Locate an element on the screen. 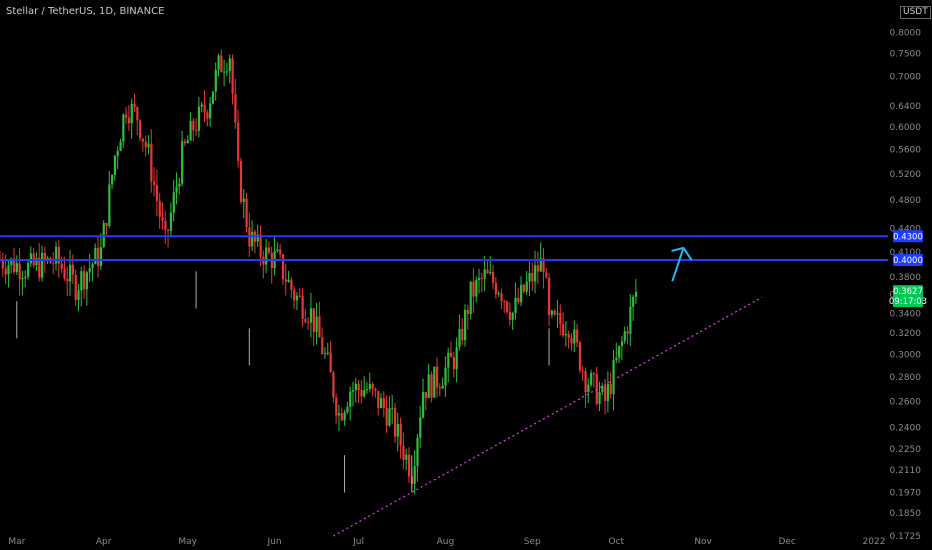 The height and width of the screenshot is (550, 932). y-tick-label: 0.2800 is located at coordinates (906, 378).